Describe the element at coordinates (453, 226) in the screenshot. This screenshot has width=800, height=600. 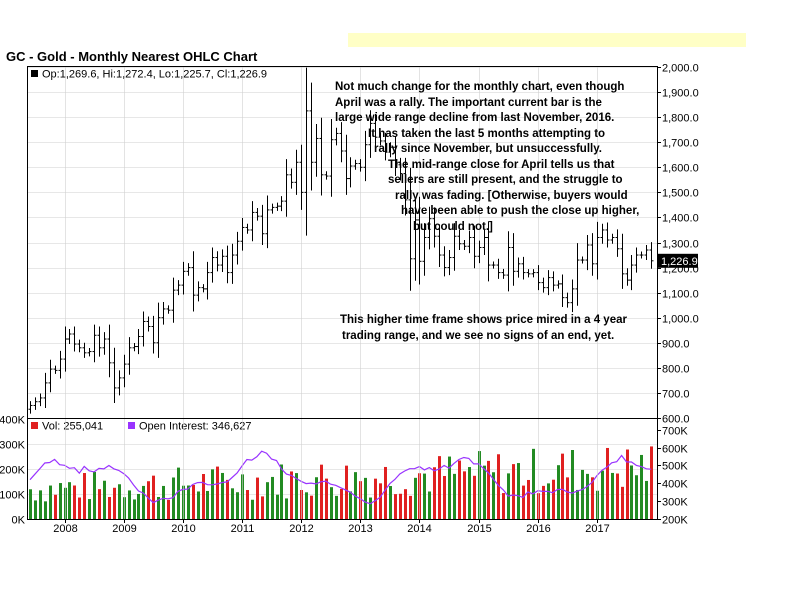
I see `annotation-line: but could not.]` at that location.